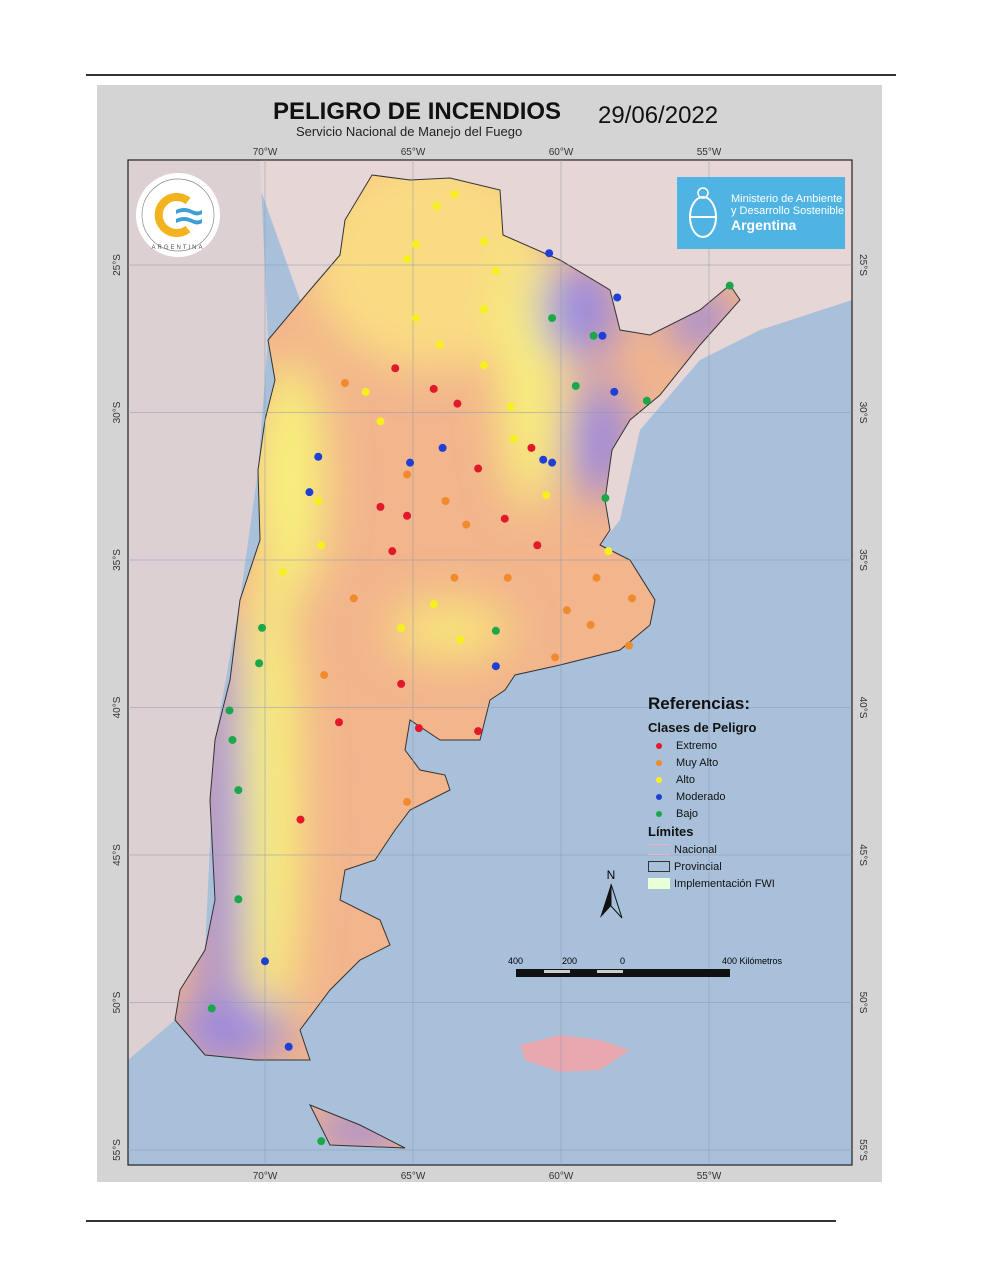 The height and width of the screenshot is (1280, 996). I want to click on map-subtitle: Servicio Nacional de Manejo del Fuego, so click(409, 131).